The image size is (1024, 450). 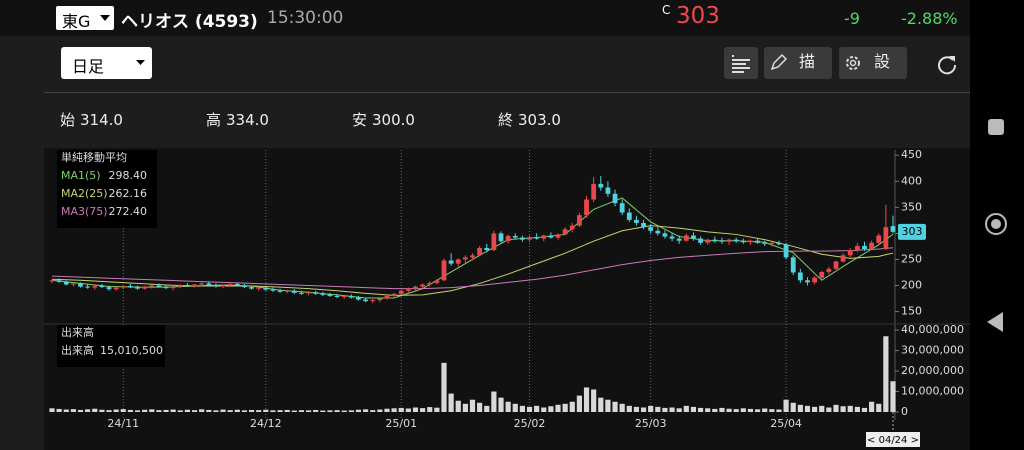 I want to click on draw-label: 描画, so click(x=810, y=65).